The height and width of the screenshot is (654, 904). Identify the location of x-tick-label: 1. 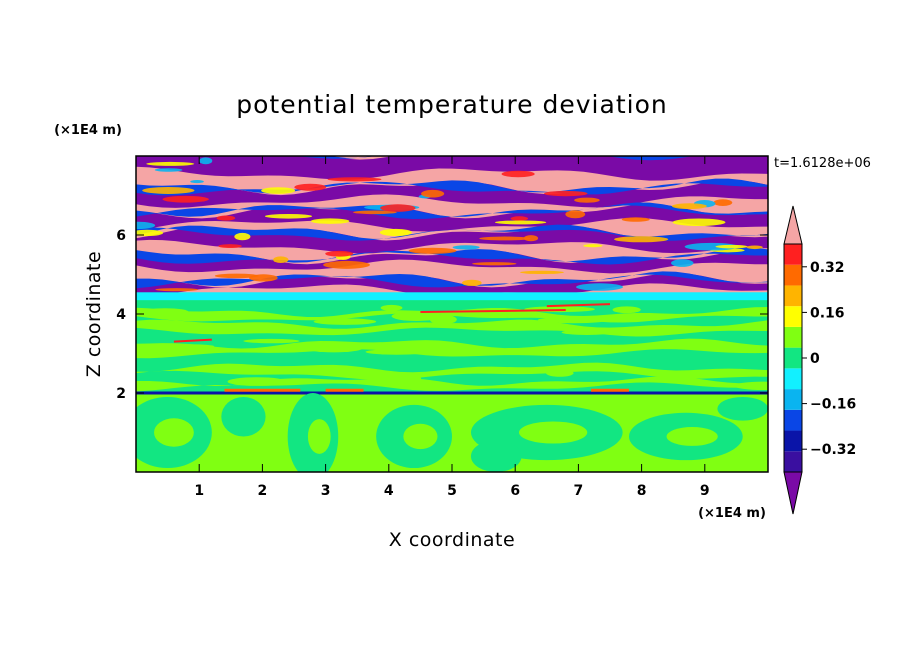
(199, 491).